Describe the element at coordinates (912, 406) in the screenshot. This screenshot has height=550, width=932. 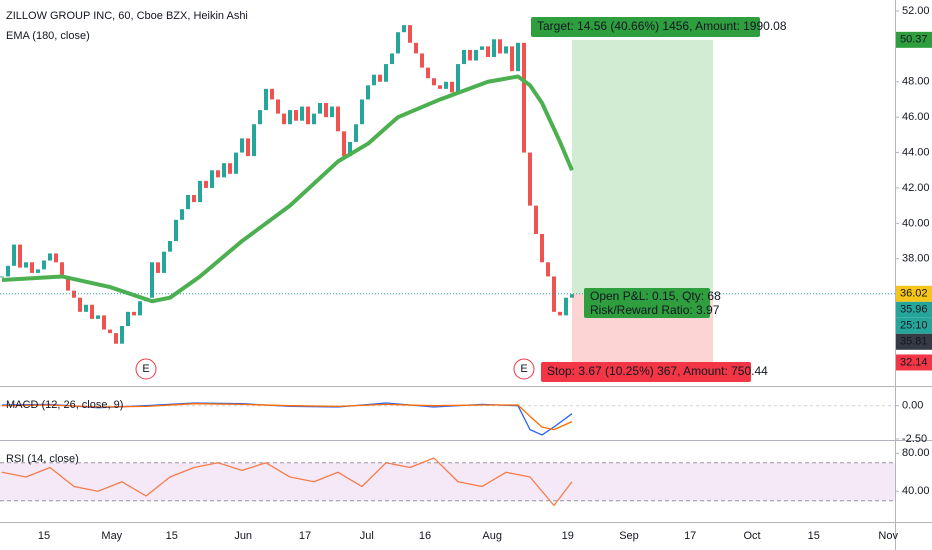
I see `y-tick-label: 0.00` at that location.